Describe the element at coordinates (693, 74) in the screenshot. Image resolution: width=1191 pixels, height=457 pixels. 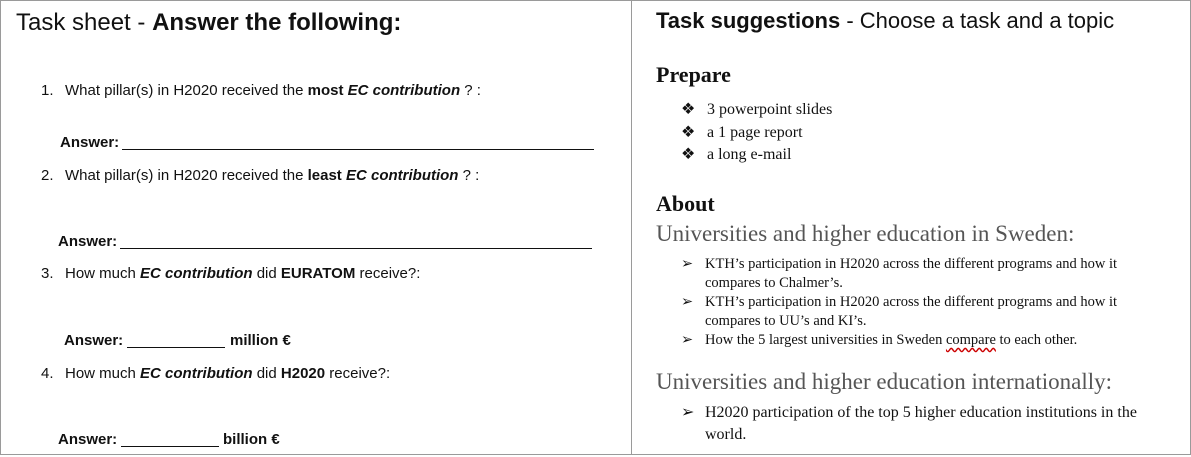
I see `prepare-heading: Prepare` at that location.